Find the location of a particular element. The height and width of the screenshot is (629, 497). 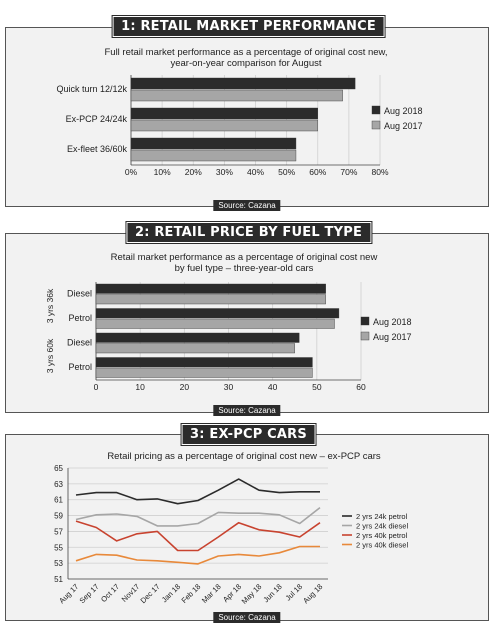

chart-3-source: Source: Cazana is located at coordinates (247, 617).